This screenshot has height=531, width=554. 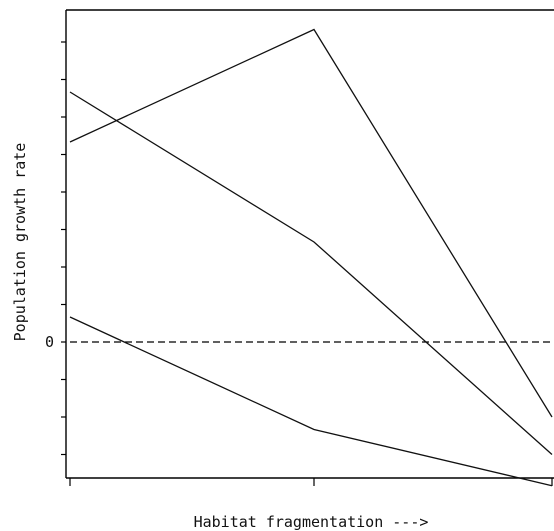 What do you see at coordinates (49, 342) in the screenshot?
I see `y-tick-label-zero: 0` at bounding box center [49, 342].